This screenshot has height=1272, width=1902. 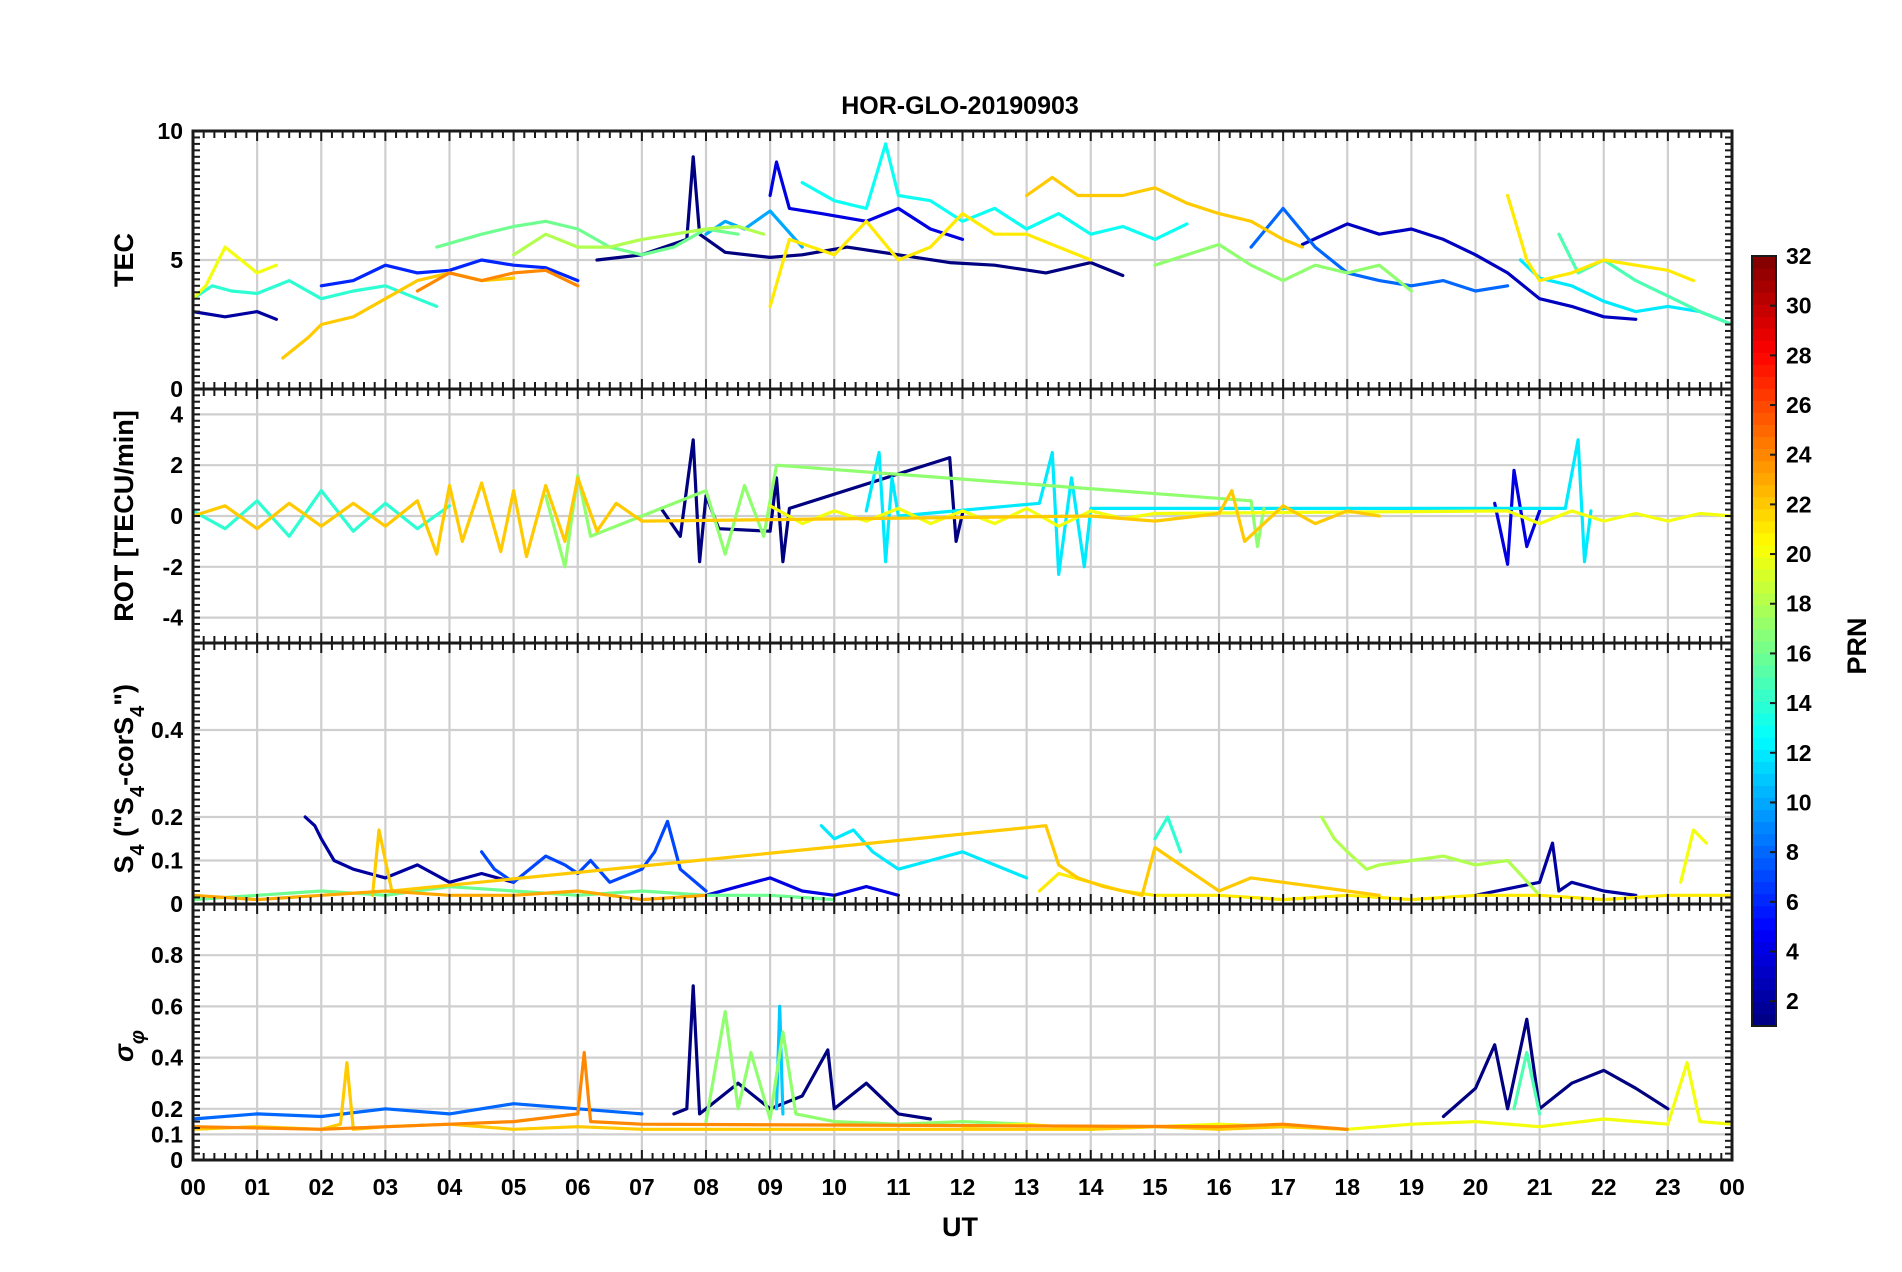 What do you see at coordinates (1799, 554) in the screenshot?
I see `colorbar-tick-label: 20` at bounding box center [1799, 554].